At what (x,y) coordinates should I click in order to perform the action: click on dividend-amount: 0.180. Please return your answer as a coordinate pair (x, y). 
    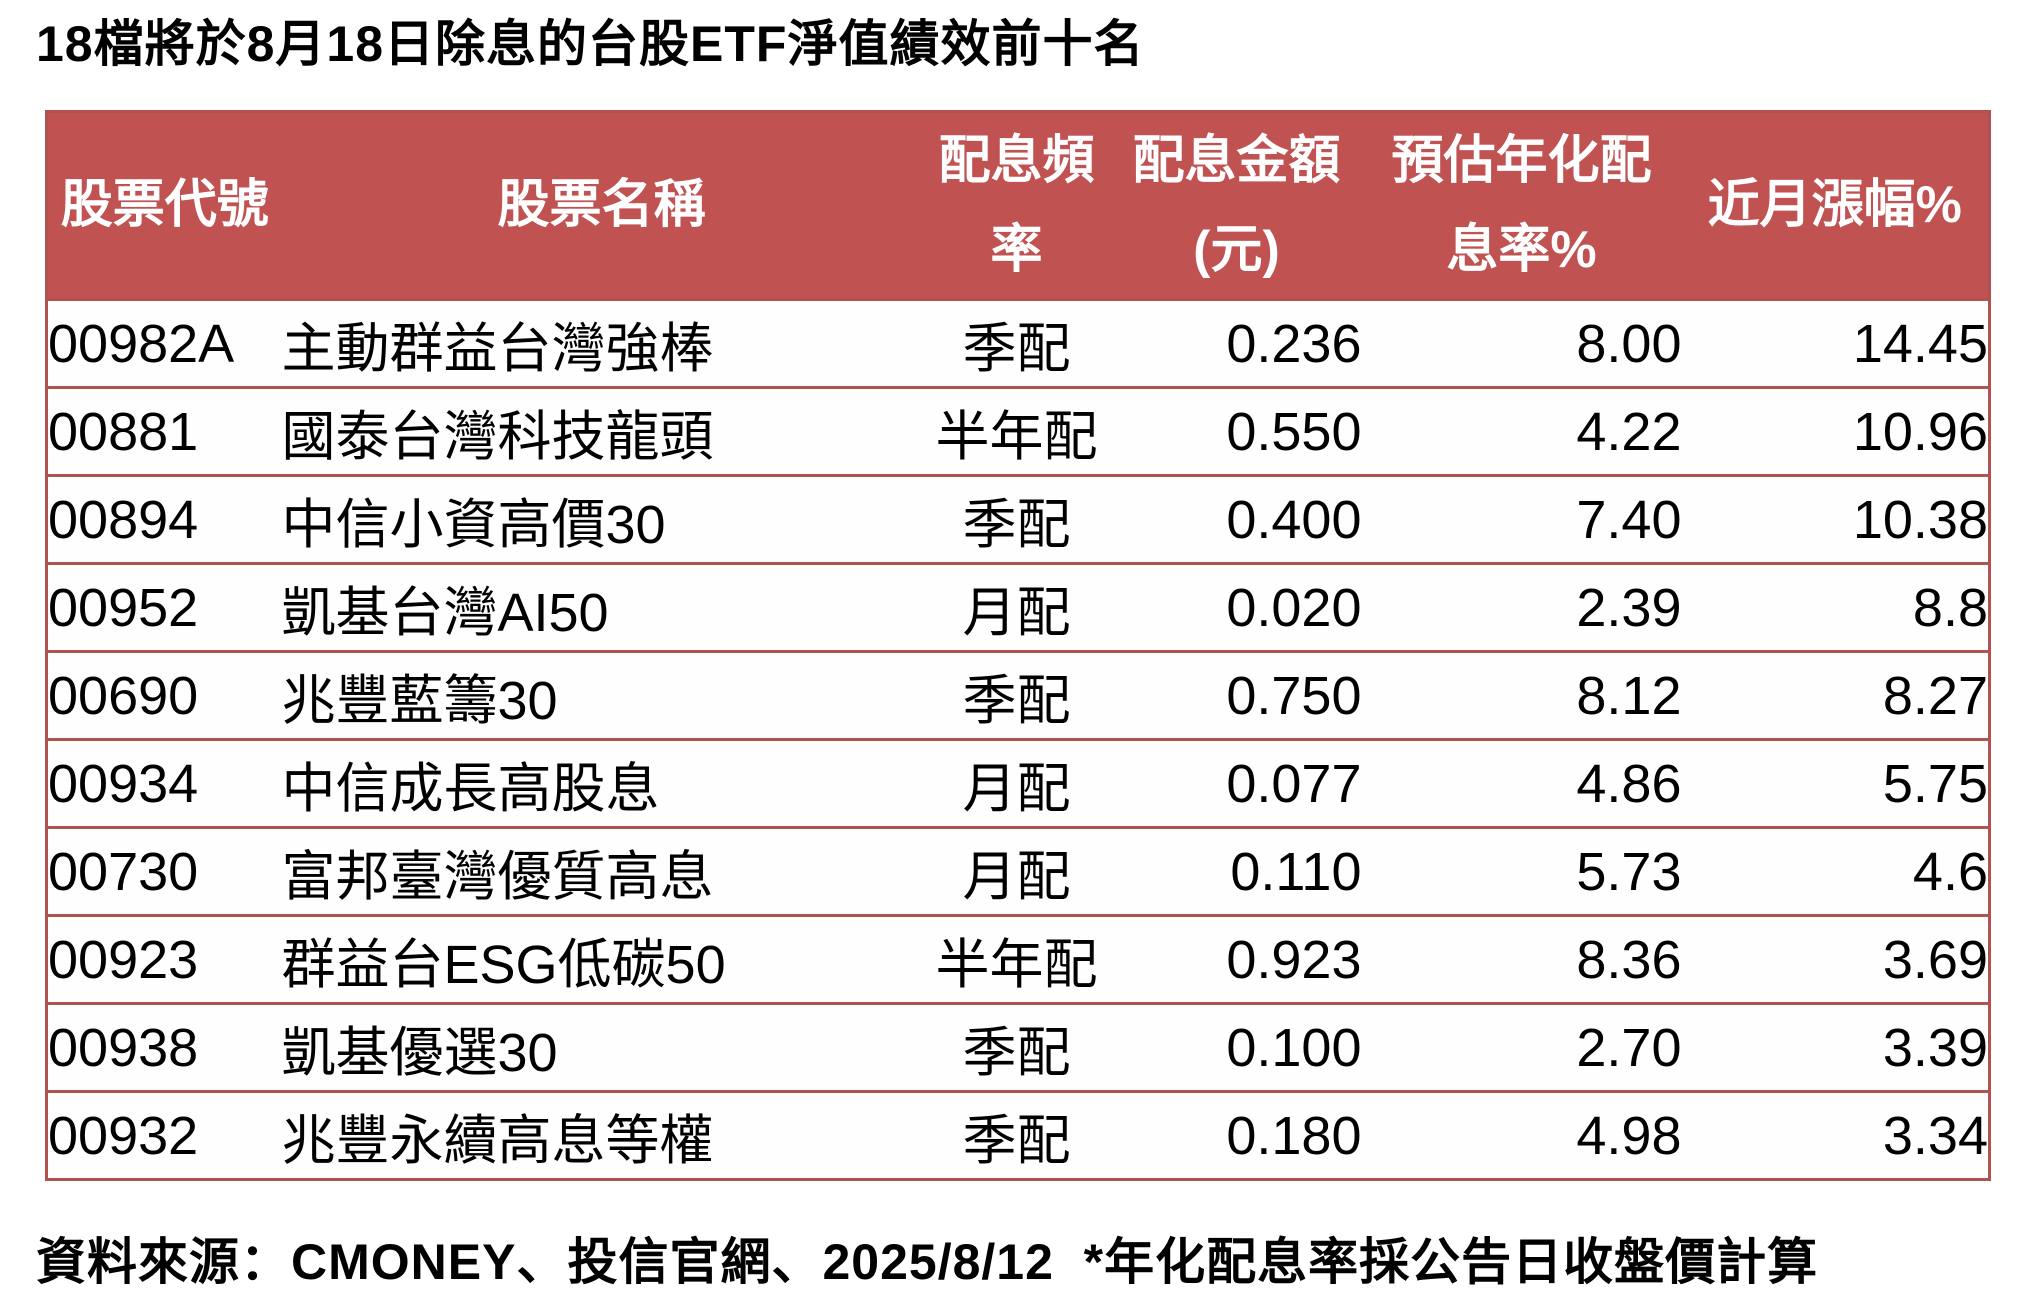
    Looking at the image, I should click on (1236, 1135).